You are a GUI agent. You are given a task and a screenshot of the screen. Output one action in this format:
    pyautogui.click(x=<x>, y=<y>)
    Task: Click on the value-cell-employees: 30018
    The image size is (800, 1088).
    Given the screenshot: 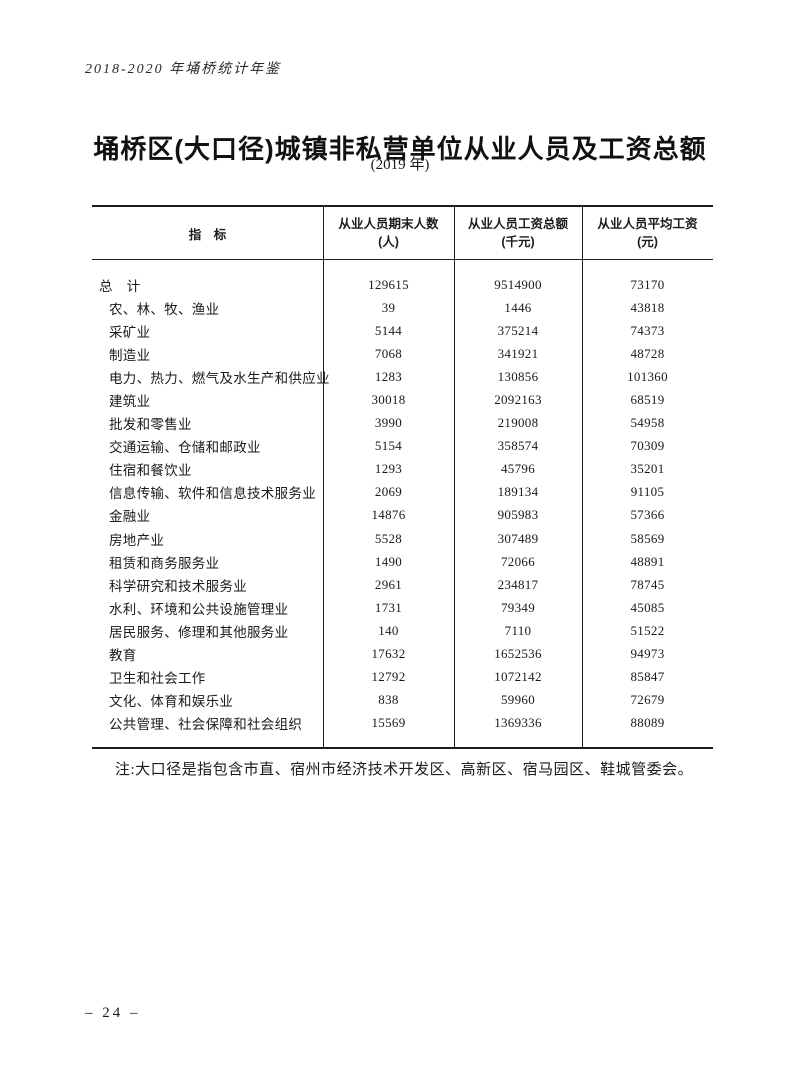 What is the action you would take?
    pyautogui.click(x=388, y=400)
    